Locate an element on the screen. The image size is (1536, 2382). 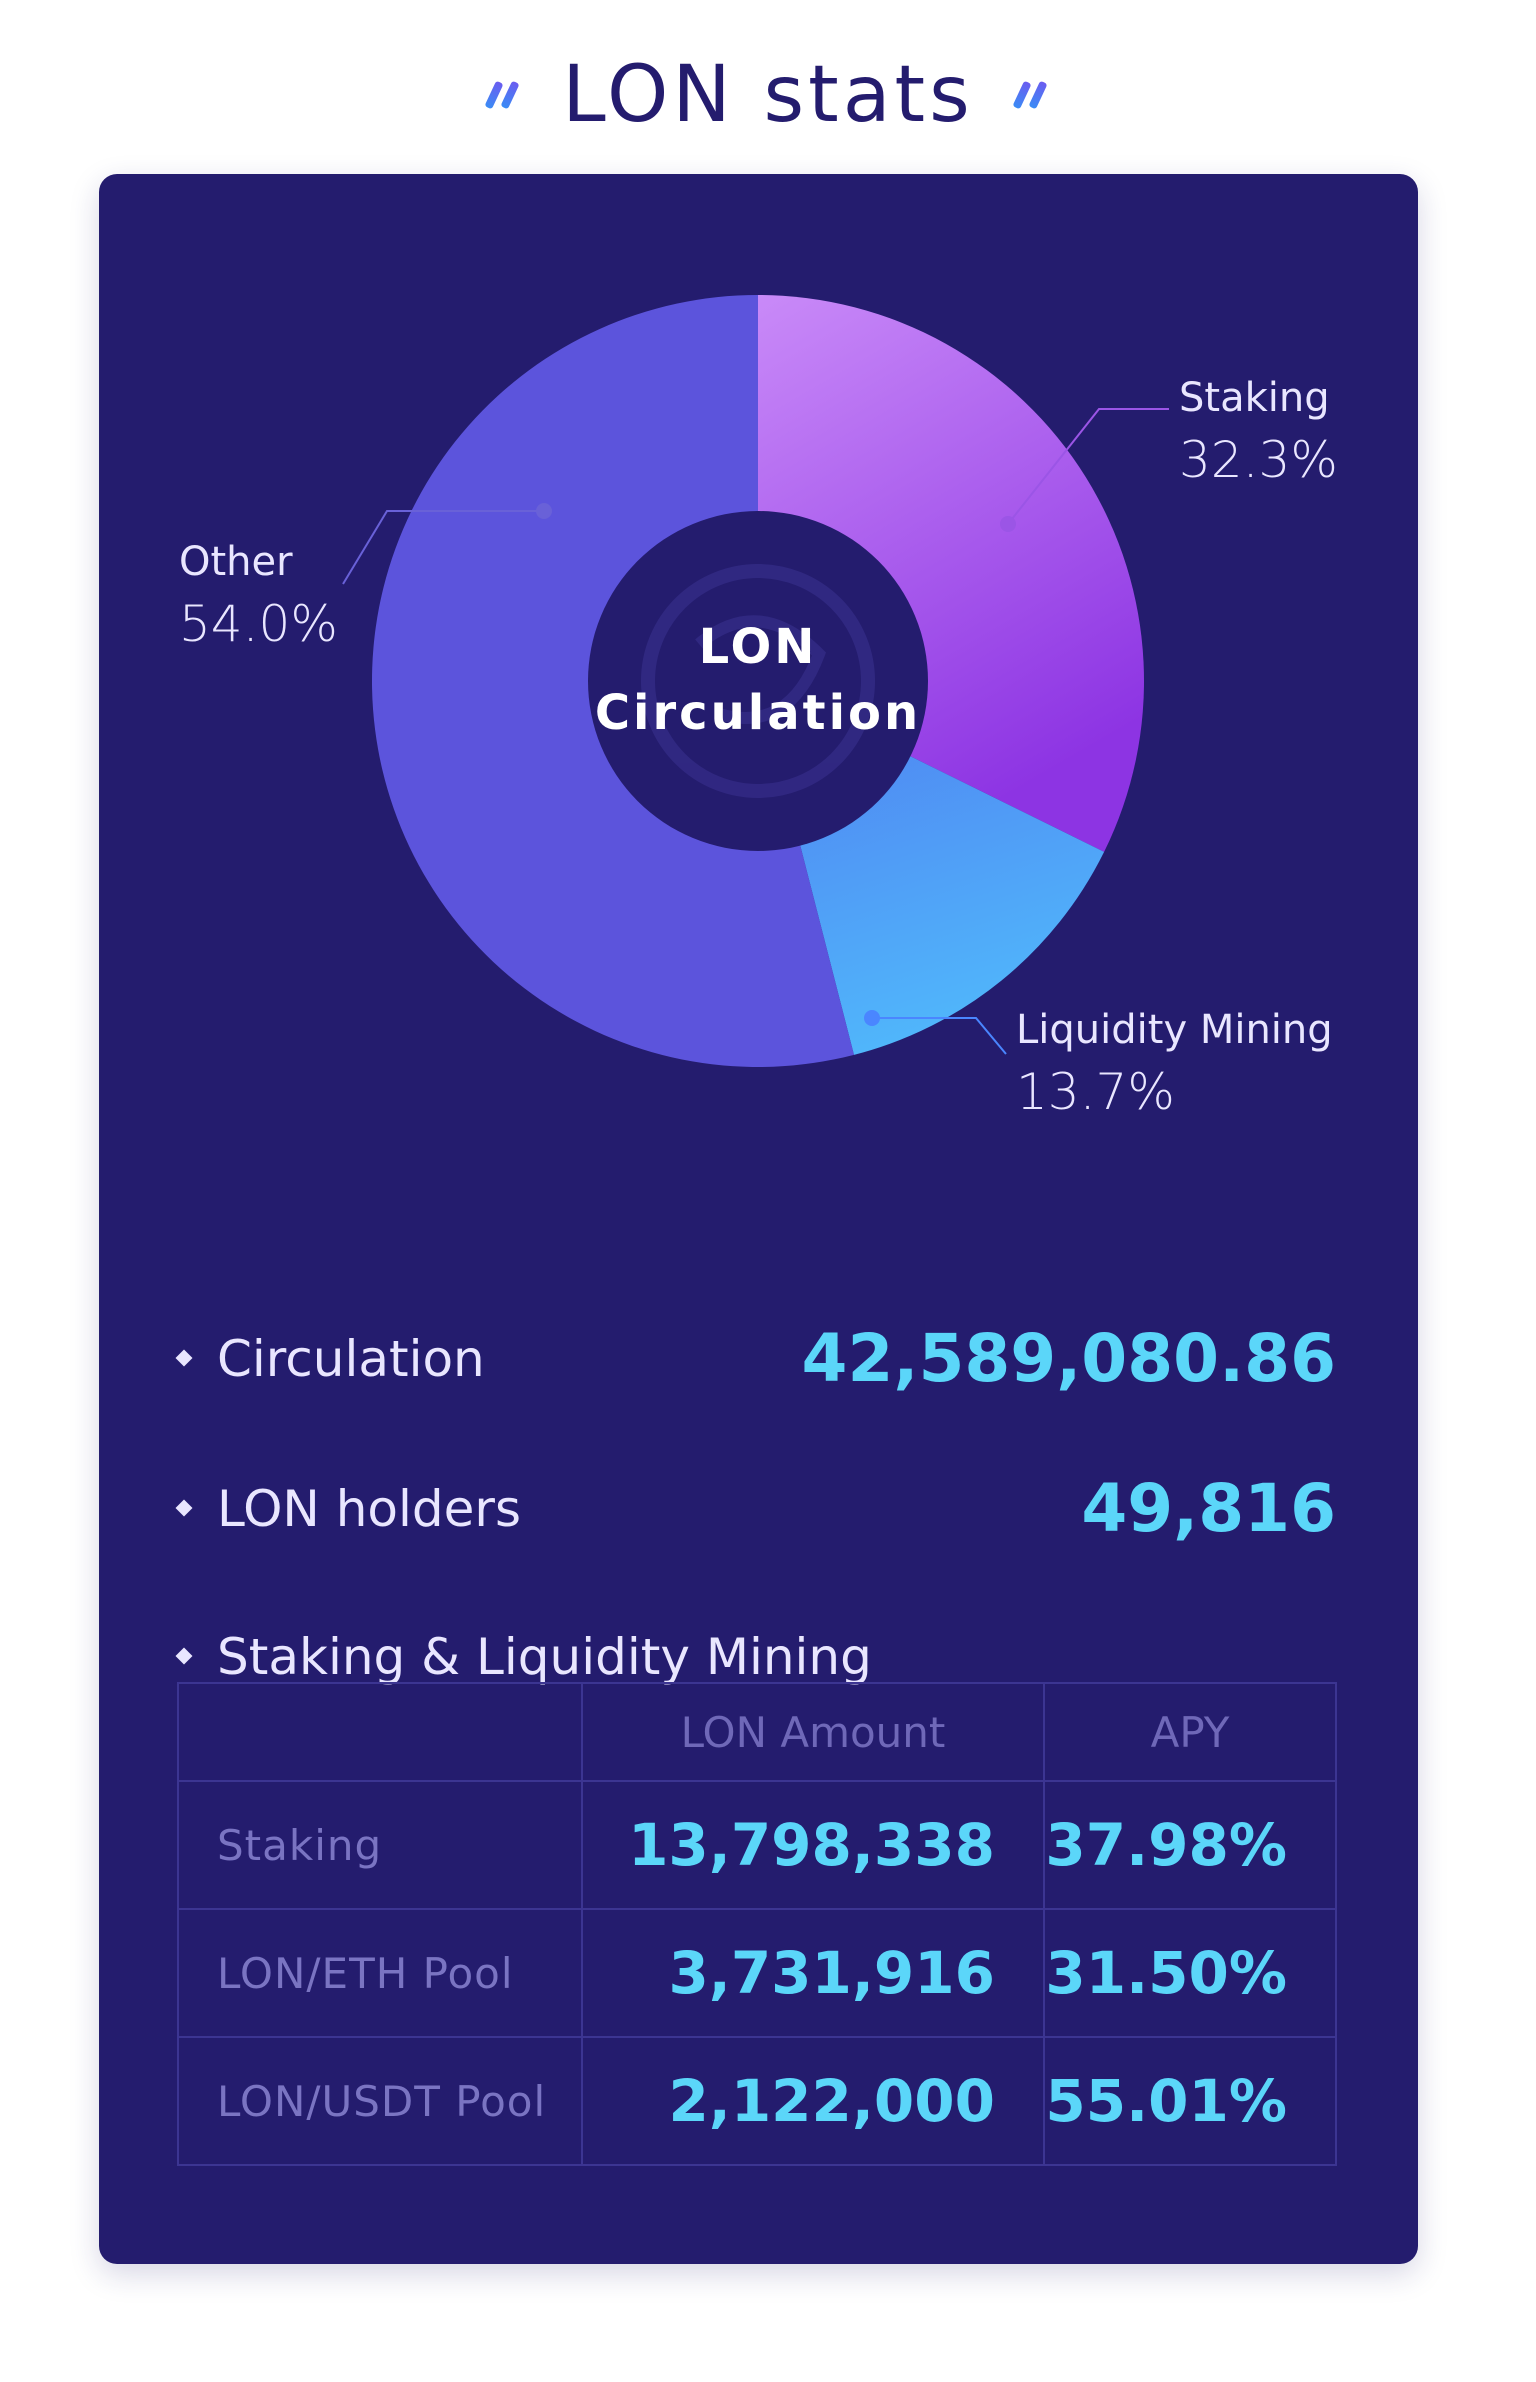
slice-label-other: Other 54.0% is located at coordinates (258, 596).